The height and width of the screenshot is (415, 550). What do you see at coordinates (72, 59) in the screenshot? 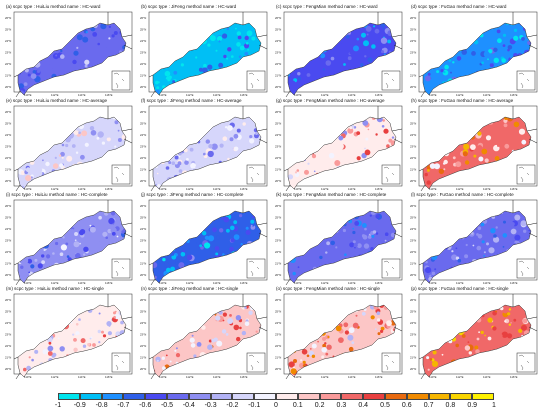
I see `province-outline` at bounding box center [72, 59].